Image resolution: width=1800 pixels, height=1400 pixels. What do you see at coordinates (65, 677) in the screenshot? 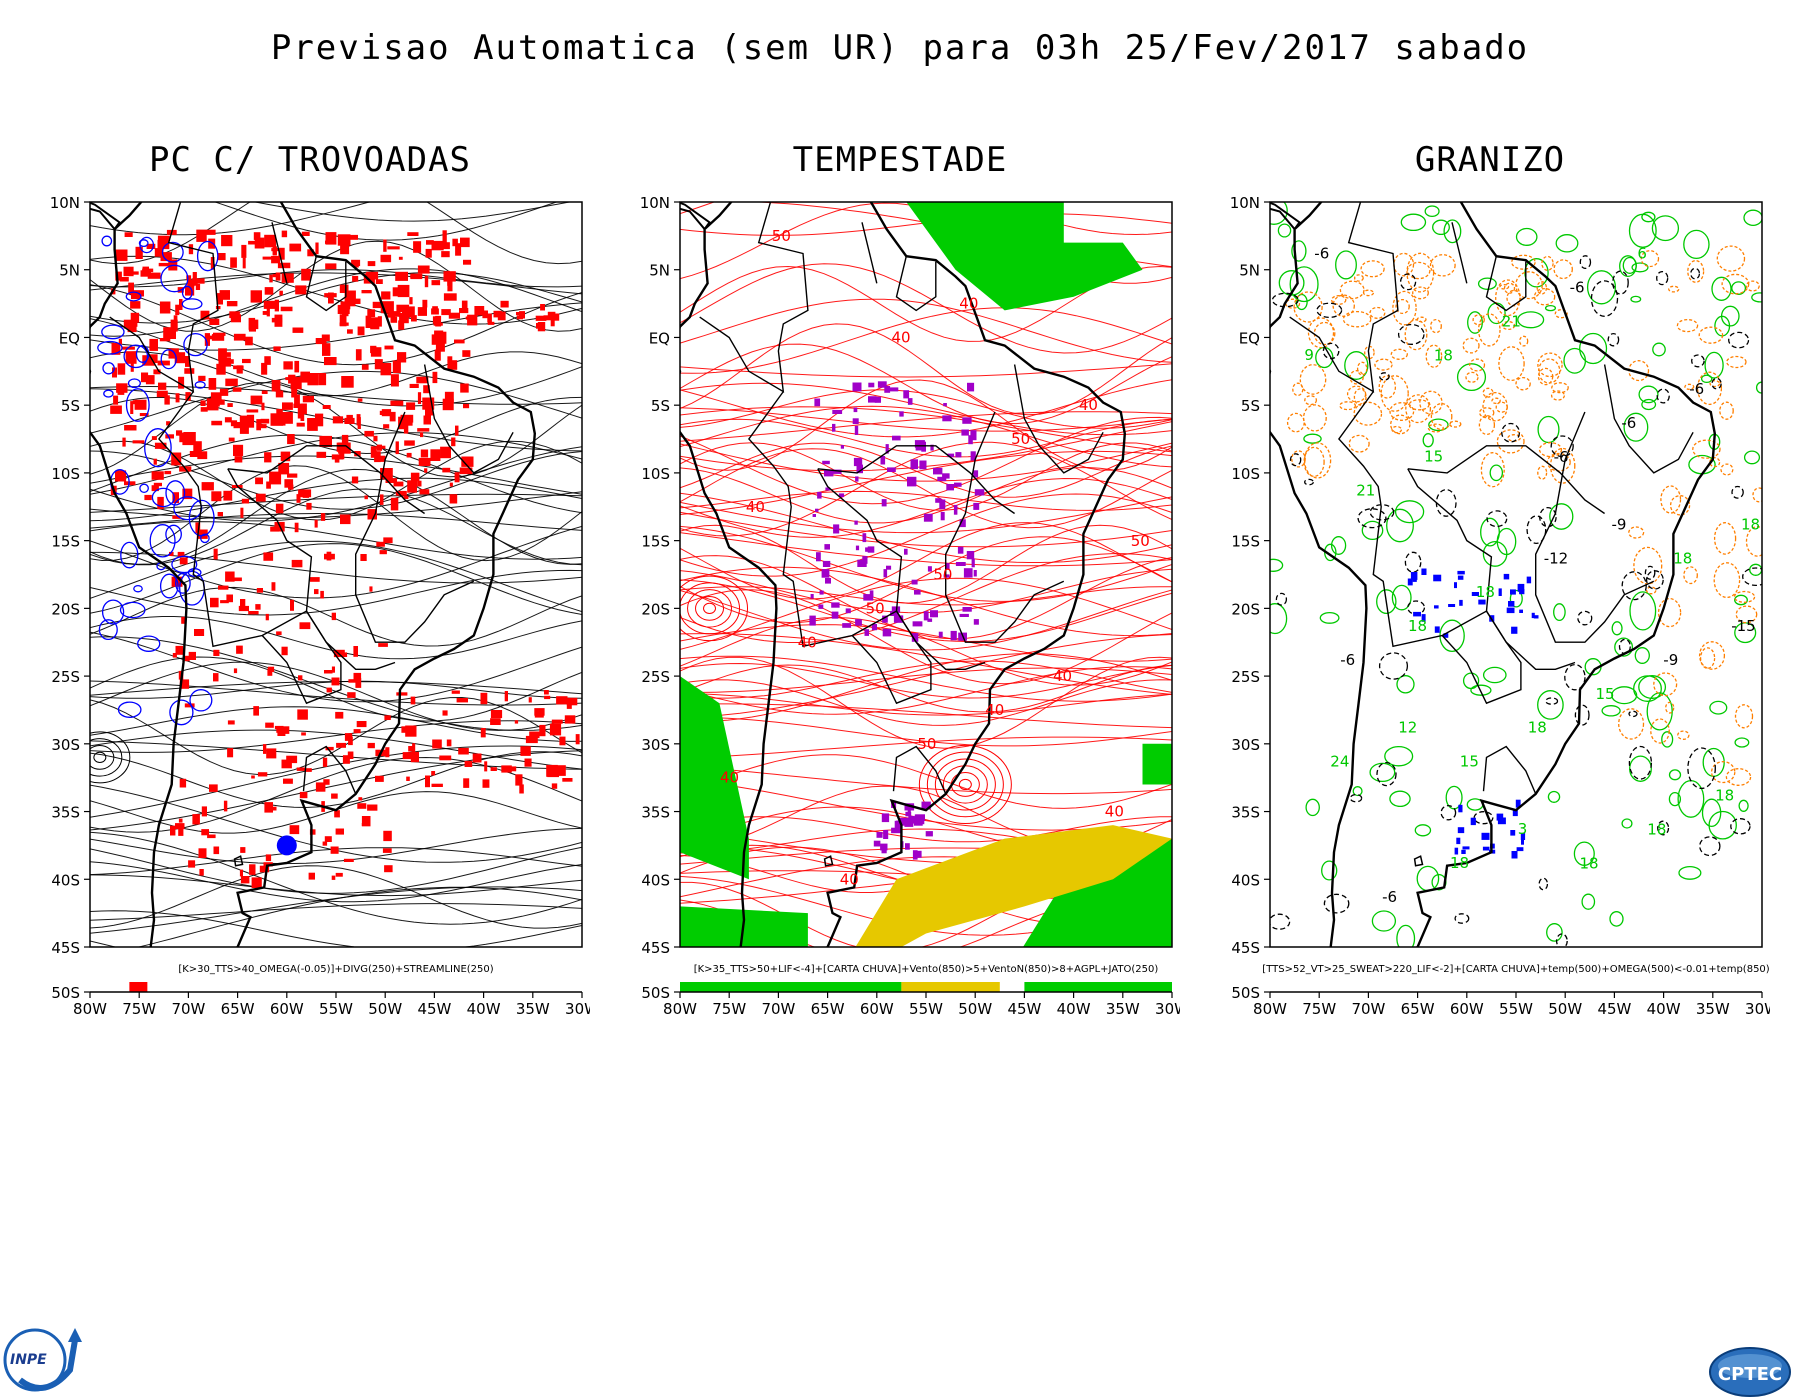
I see `lat-tick-label: 25S` at bounding box center [65, 677].